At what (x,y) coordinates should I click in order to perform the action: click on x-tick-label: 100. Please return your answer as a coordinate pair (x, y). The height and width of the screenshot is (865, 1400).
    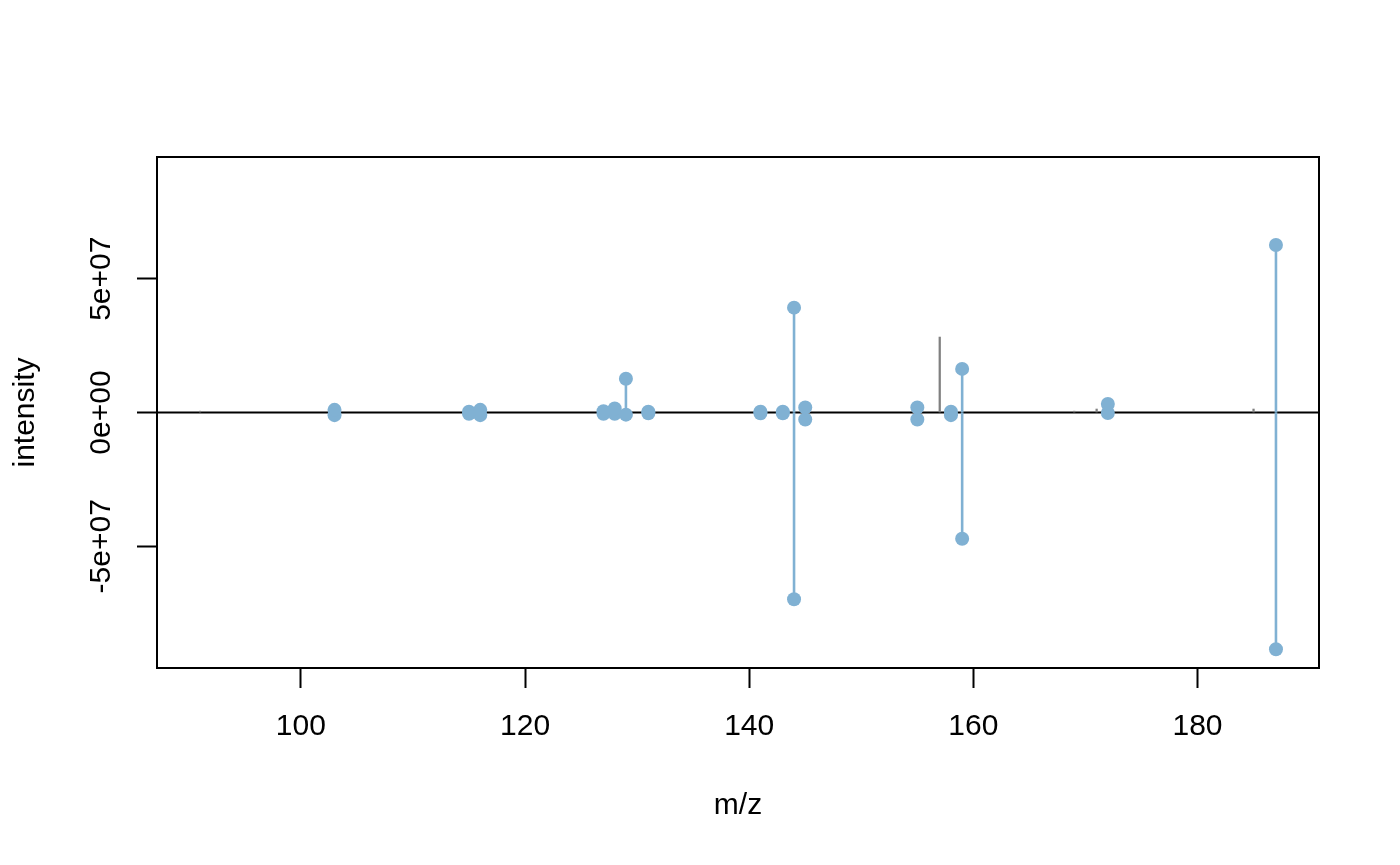
    Looking at the image, I should click on (300, 725).